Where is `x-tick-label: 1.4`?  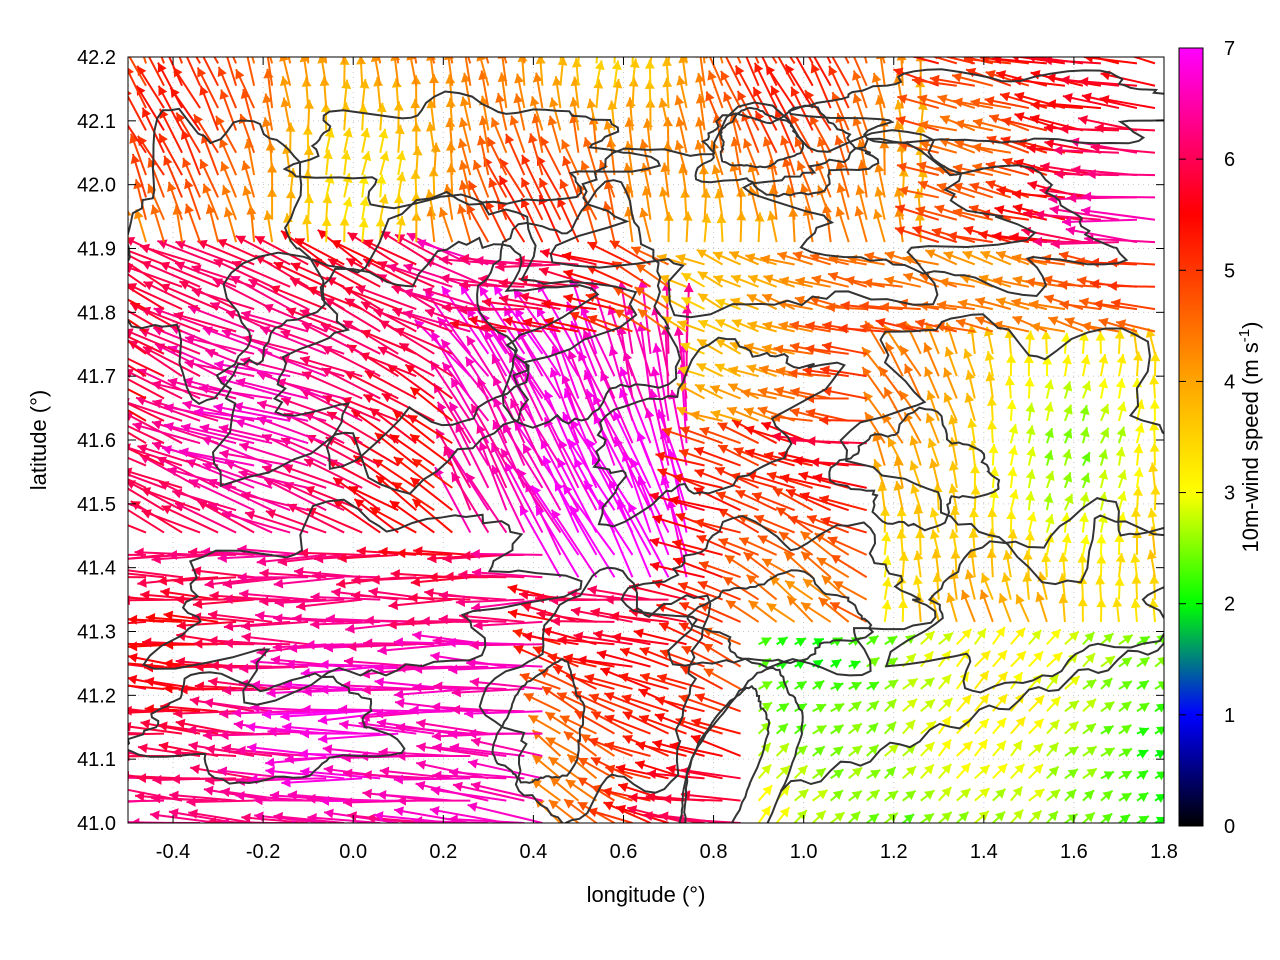 x-tick-label: 1.4 is located at coordinates (984, 852).